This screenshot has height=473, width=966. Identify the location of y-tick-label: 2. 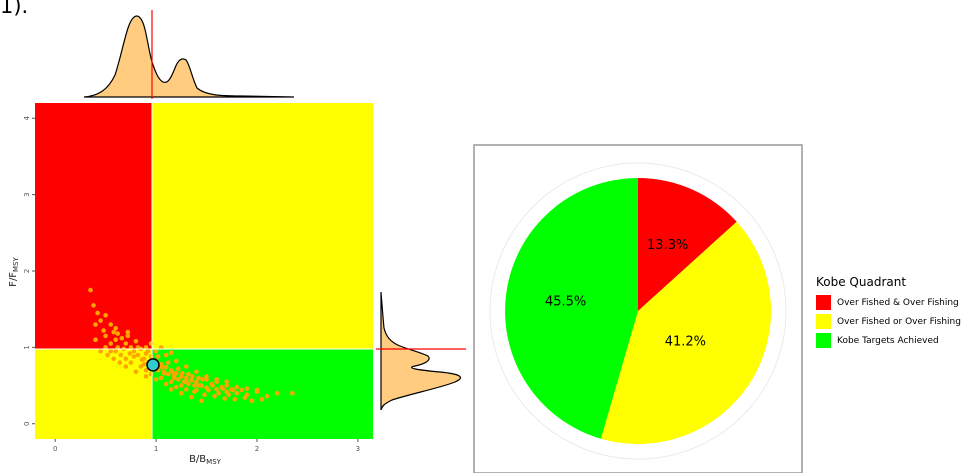
(27, 271).